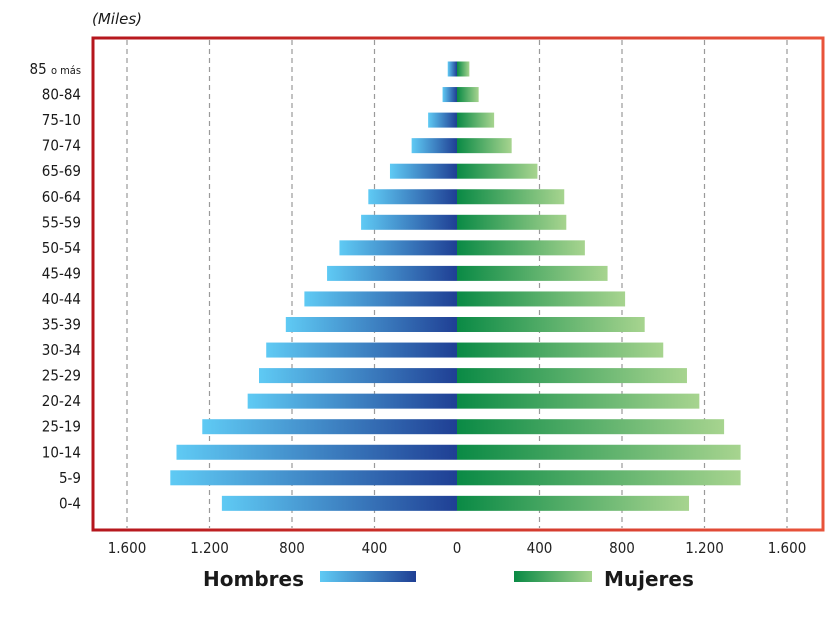  Describe the element at coordinates (61, 401) in the screenshot. I see `category-label: 20-24` at that location.